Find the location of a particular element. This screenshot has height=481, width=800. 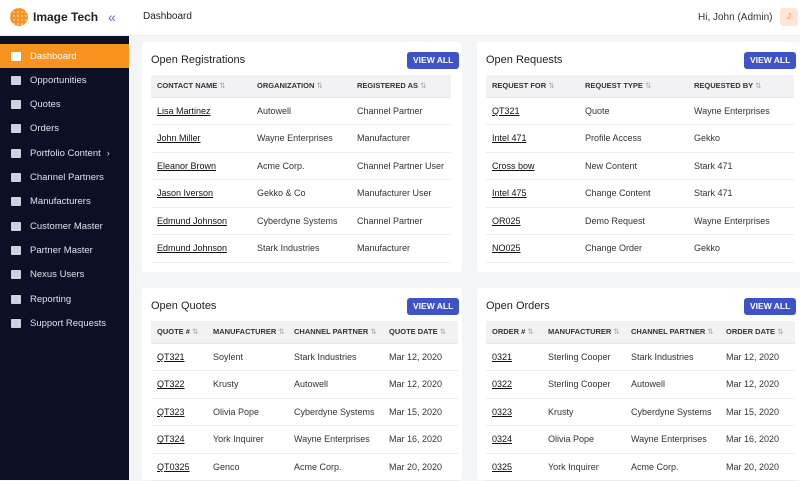

column-header: REQUESTED BY ⇅ is located at coordinates (741, 86).